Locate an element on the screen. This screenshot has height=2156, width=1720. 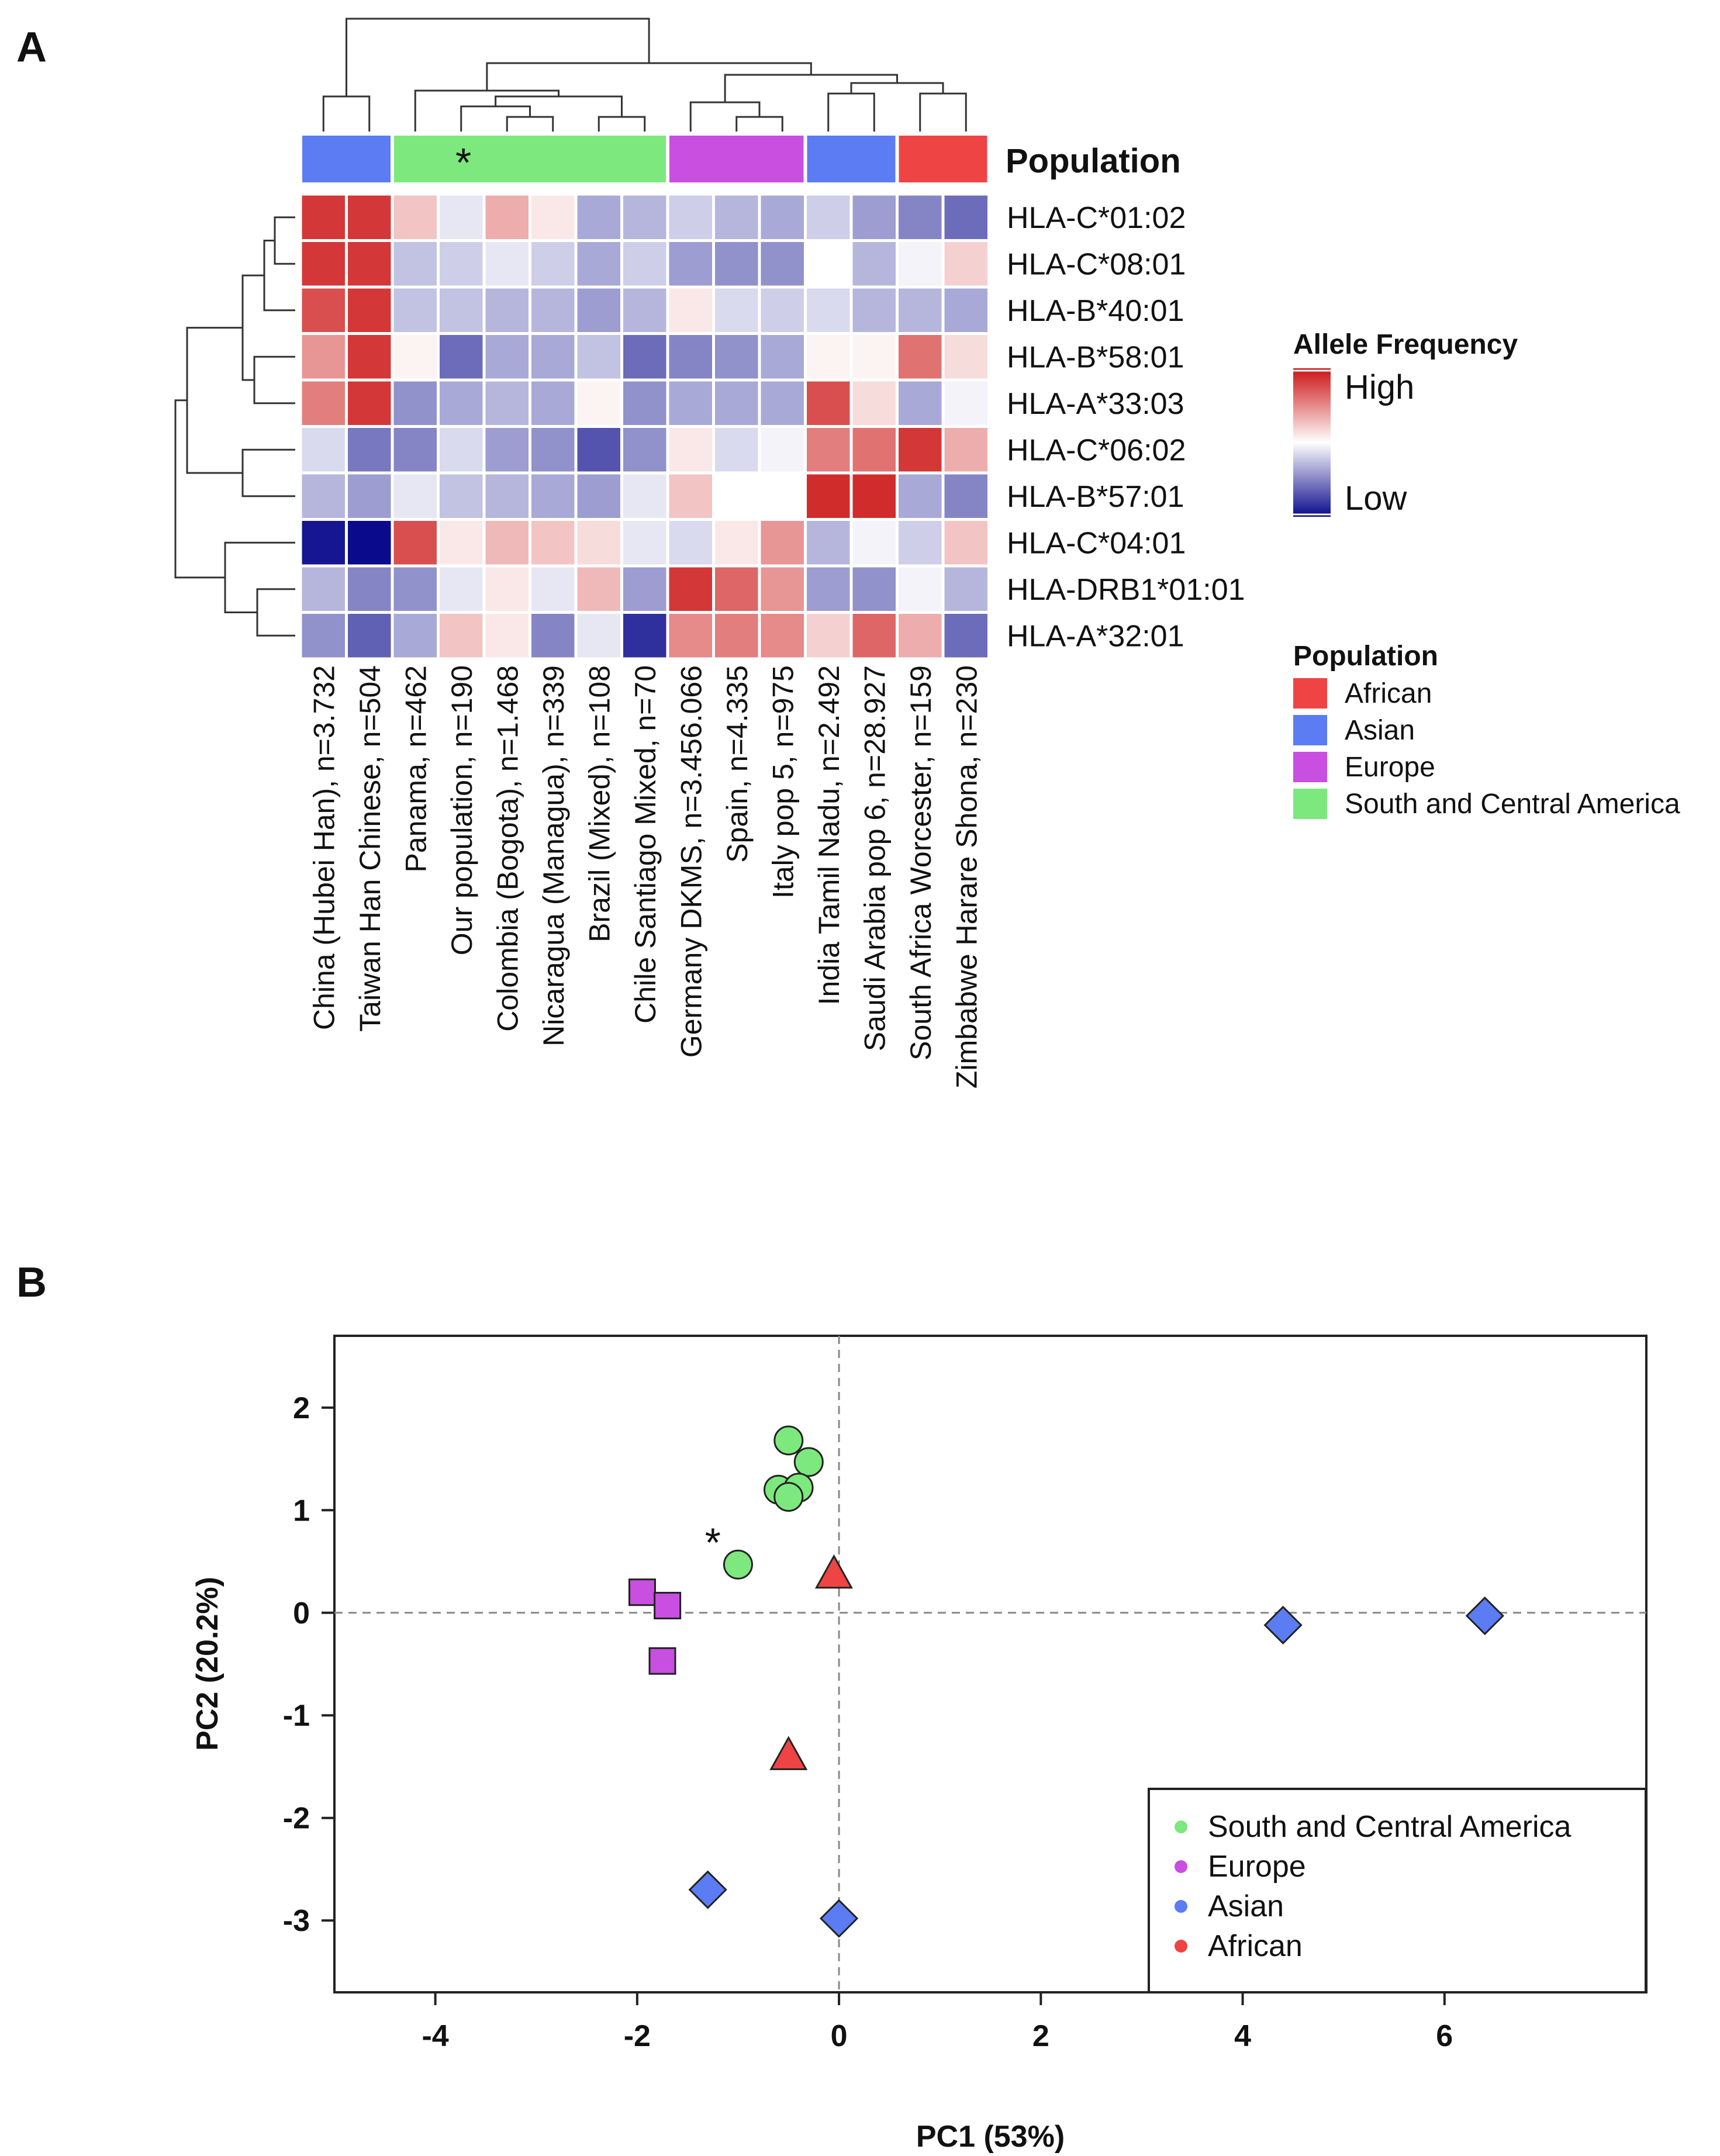
column-label: Colombia (Bogota), n=1.468 is located at coordinates (508, 849).